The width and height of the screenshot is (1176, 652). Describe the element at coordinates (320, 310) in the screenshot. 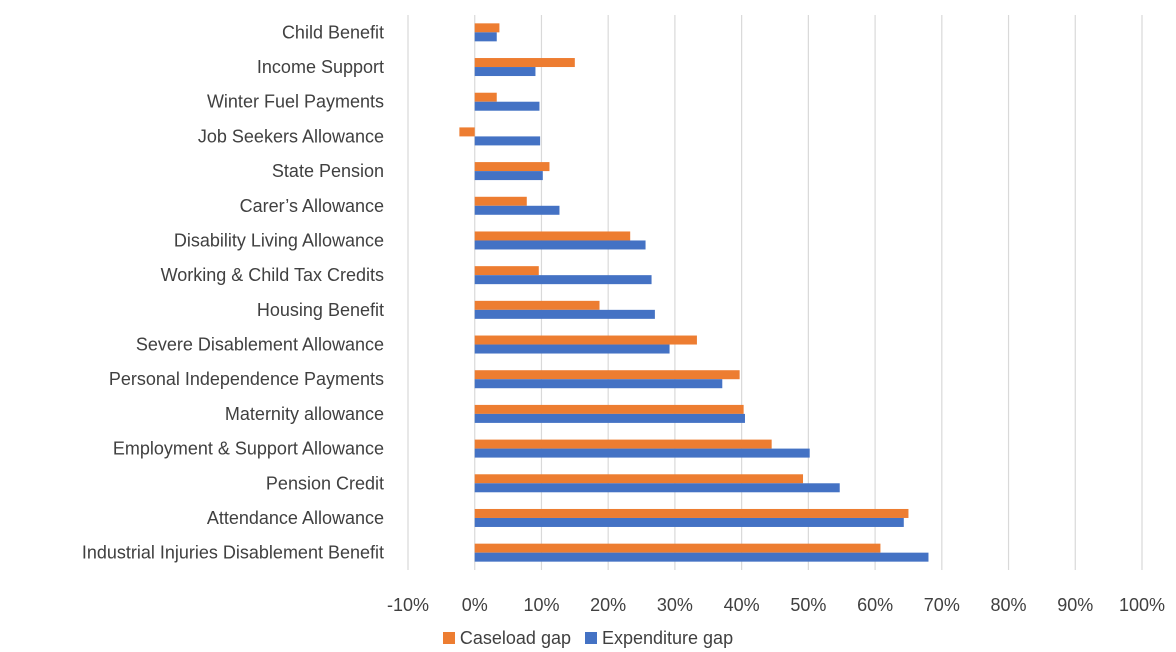

I see `category-label: Housing Benefit` at that location.